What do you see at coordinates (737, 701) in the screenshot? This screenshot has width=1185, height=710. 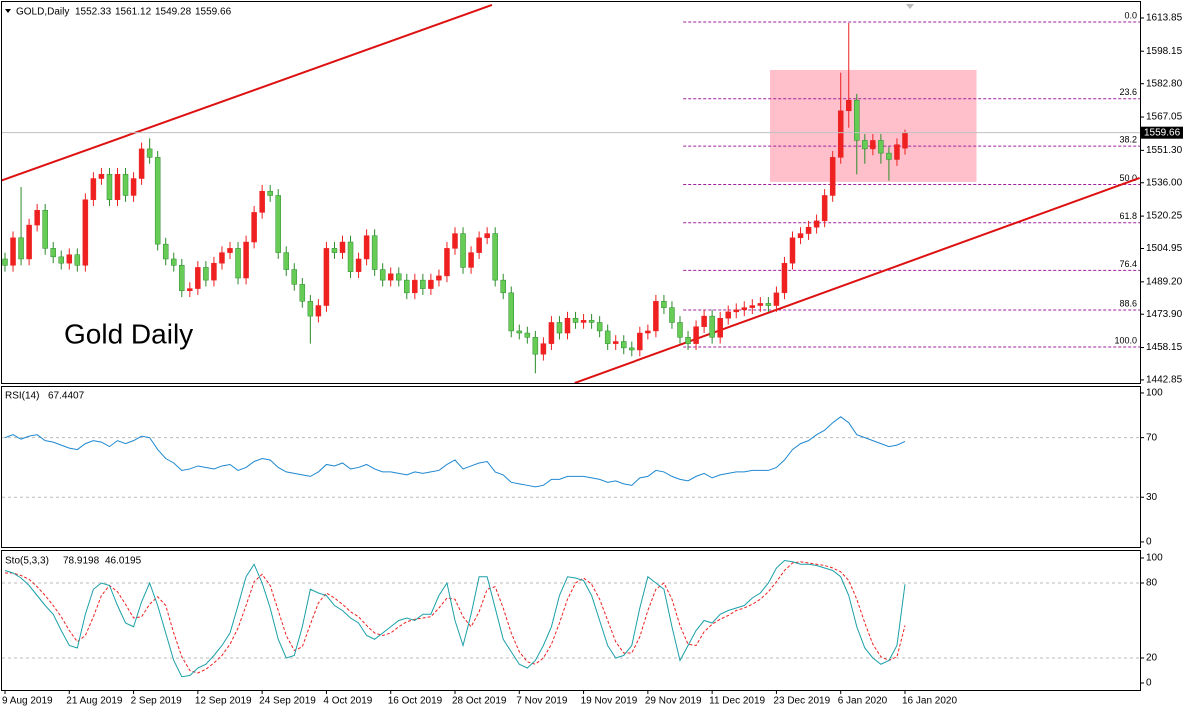 I see `x-tick-label: 11 Dec 2019` at bounding box center [737, 701].